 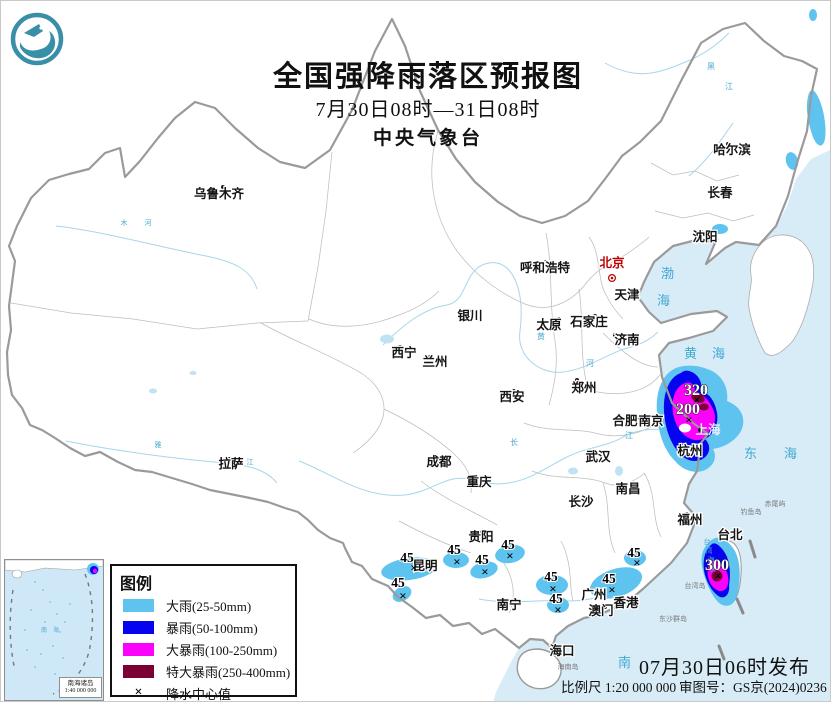 What do you see at coordinates (598, 456) in the screenshot?
I see `city-label: 武汉` at bounding box center [598, 456].